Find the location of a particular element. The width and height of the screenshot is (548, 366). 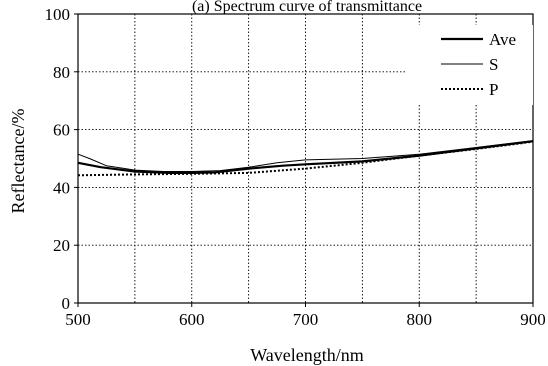

x-tick-label: 700 is located at coordinates (306, 319).